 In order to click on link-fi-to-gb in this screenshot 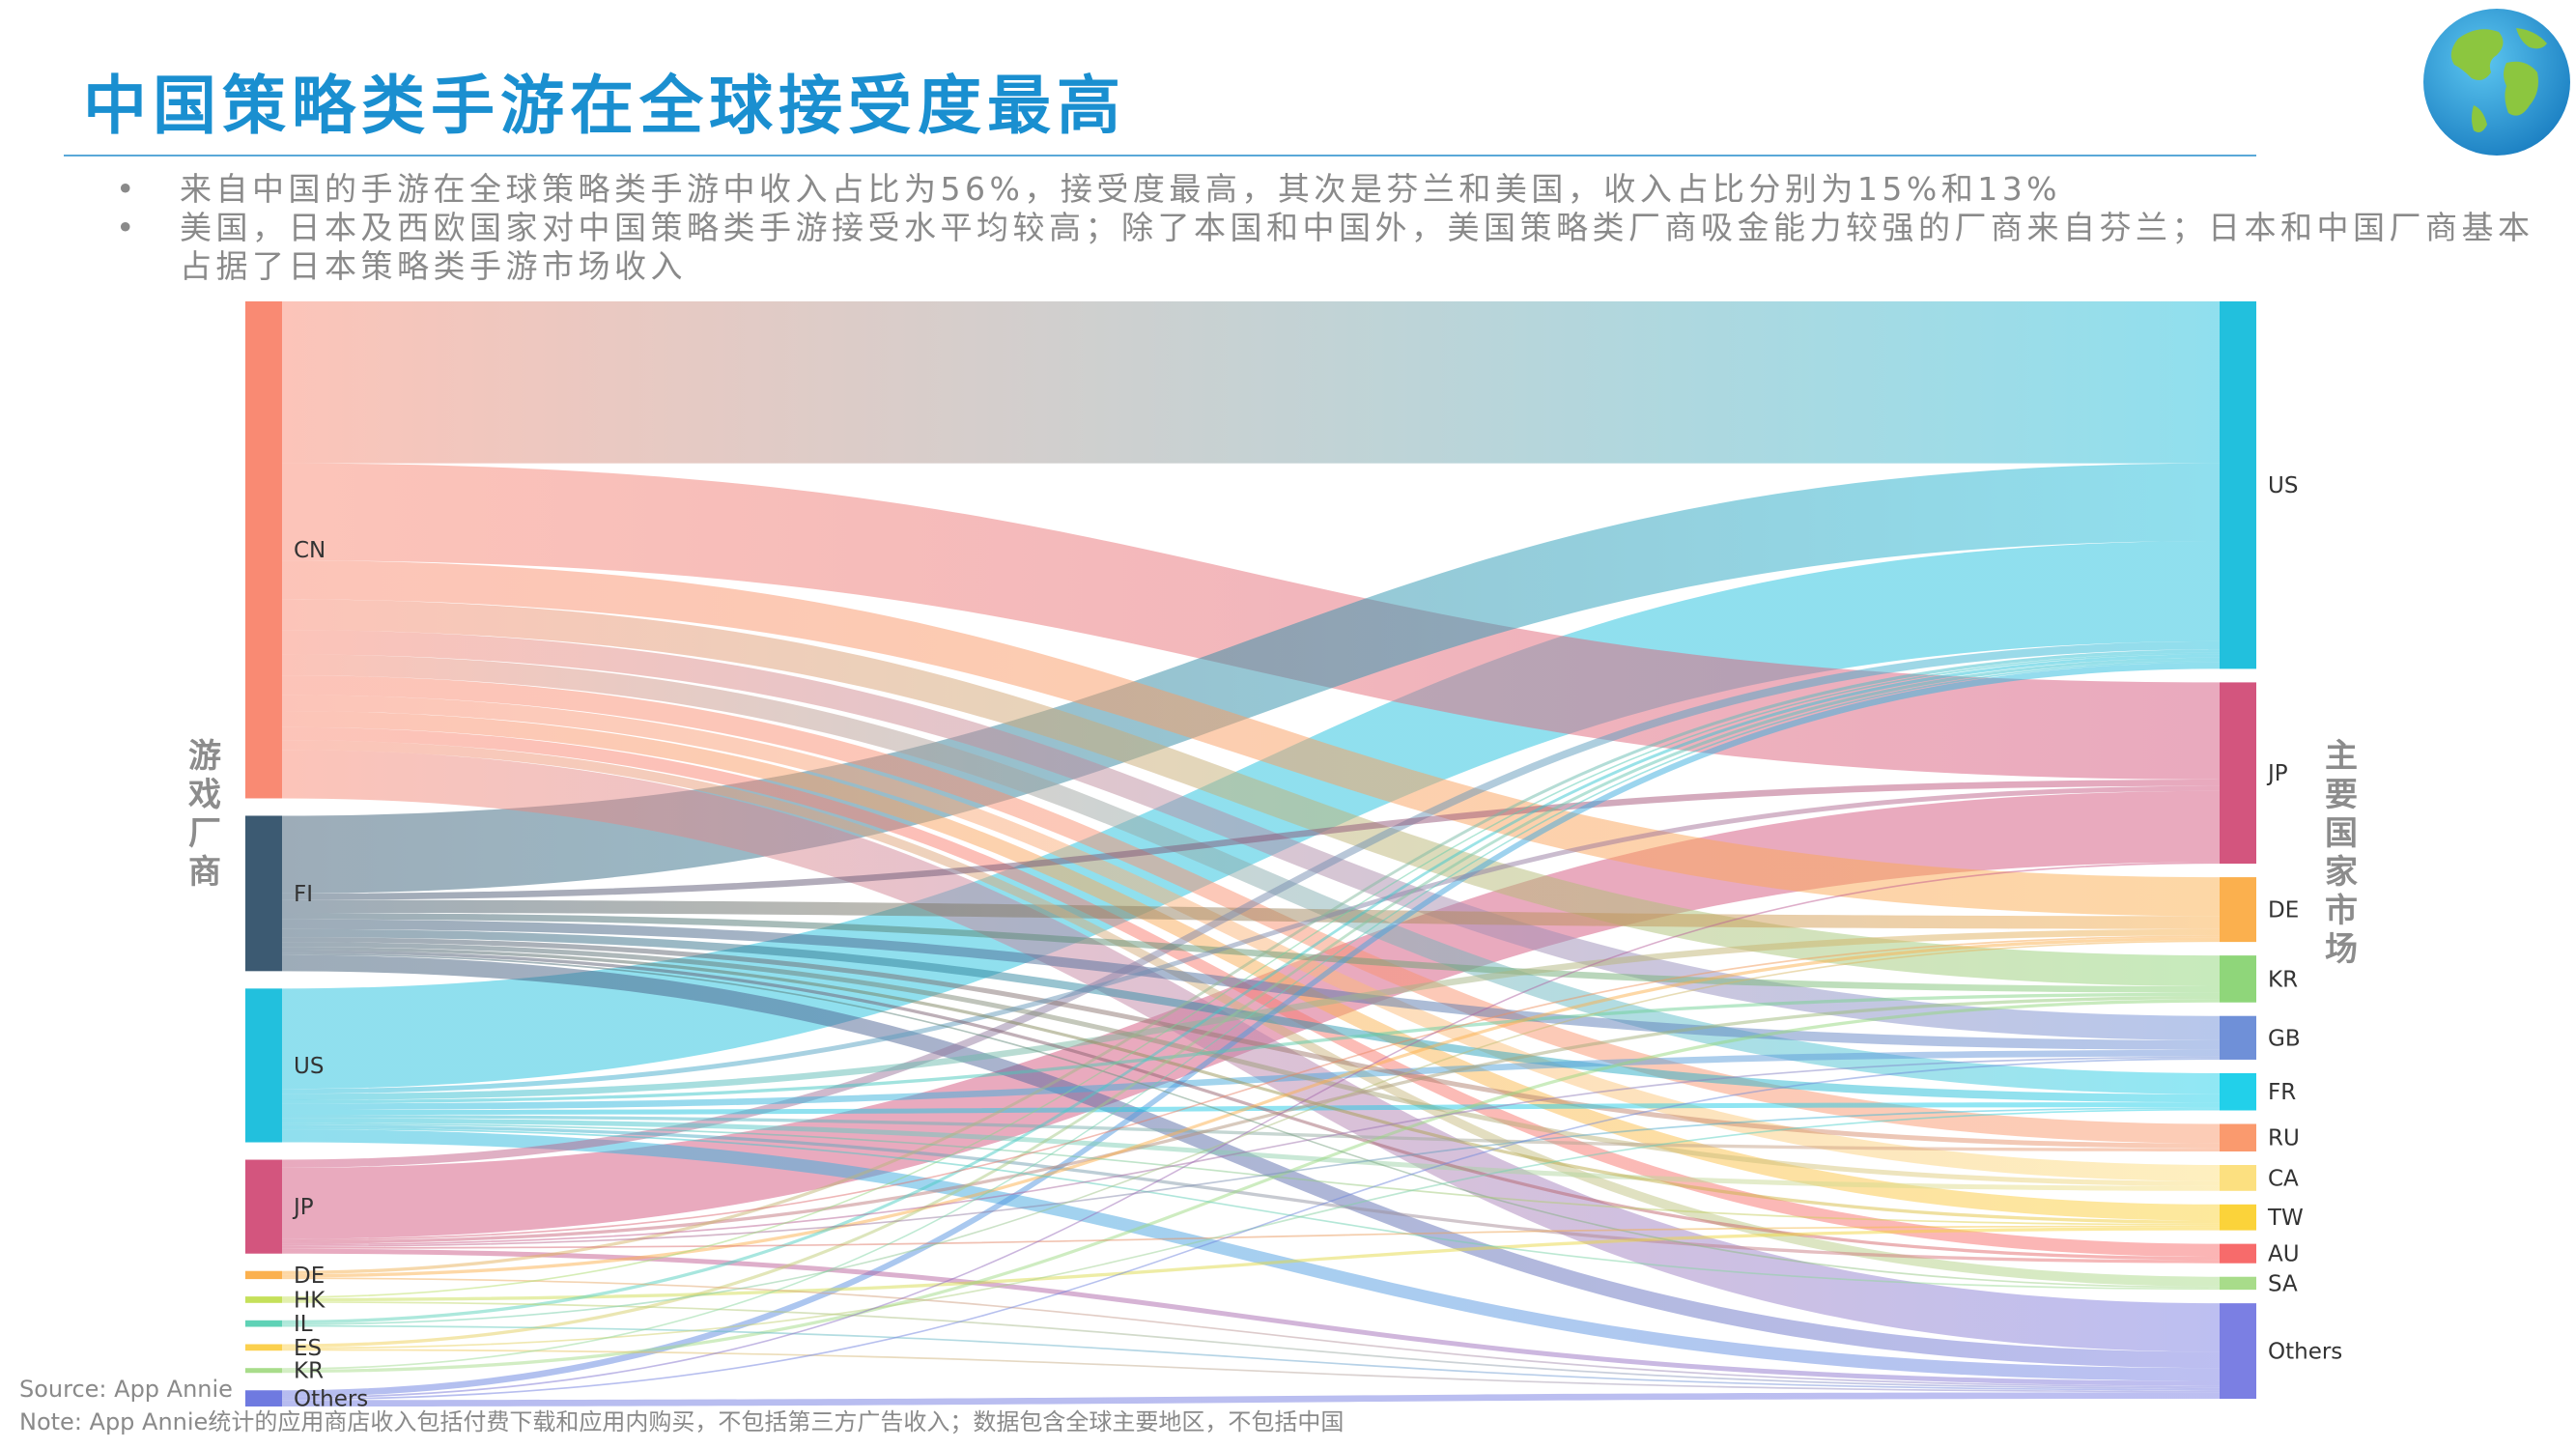, I will do `click(1251, 984)`.